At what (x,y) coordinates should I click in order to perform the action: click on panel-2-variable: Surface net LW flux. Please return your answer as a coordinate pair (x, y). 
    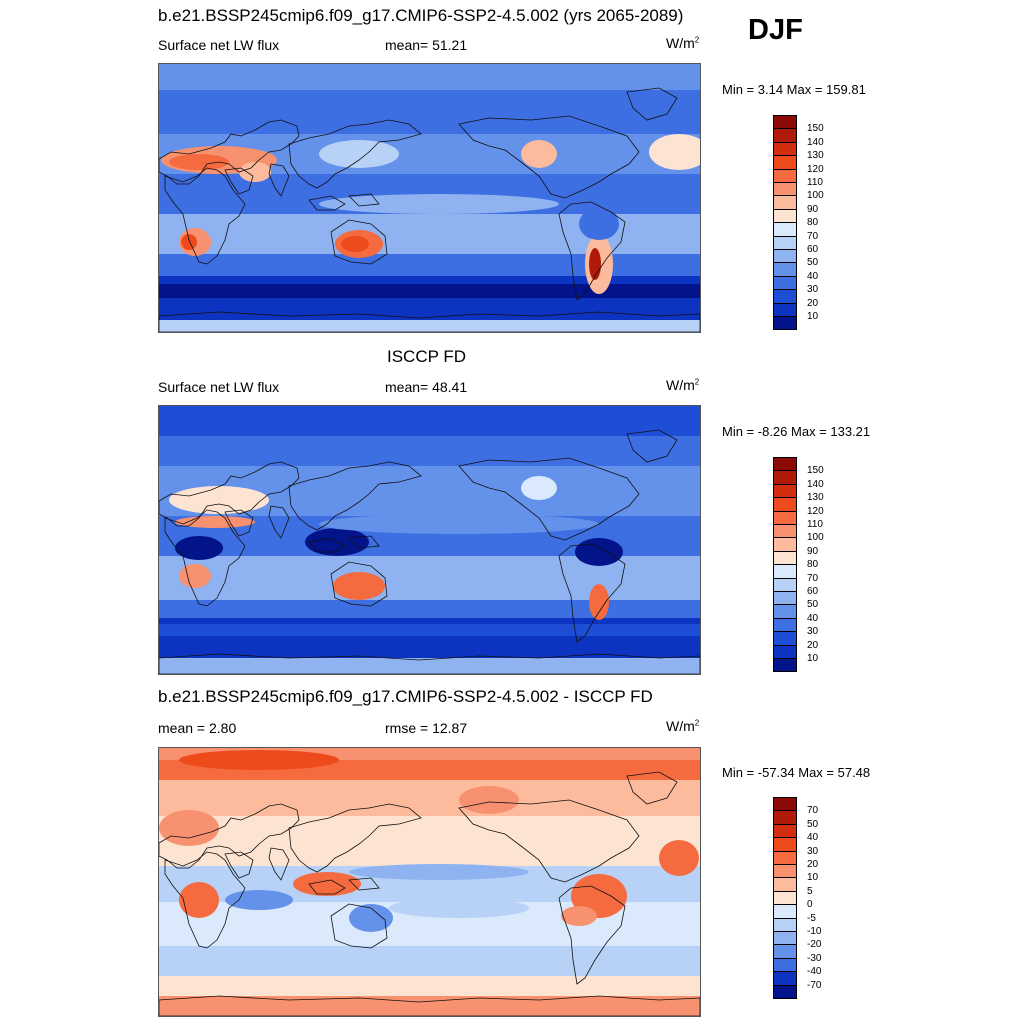
    Looking at the image, I should click on (219, 387).